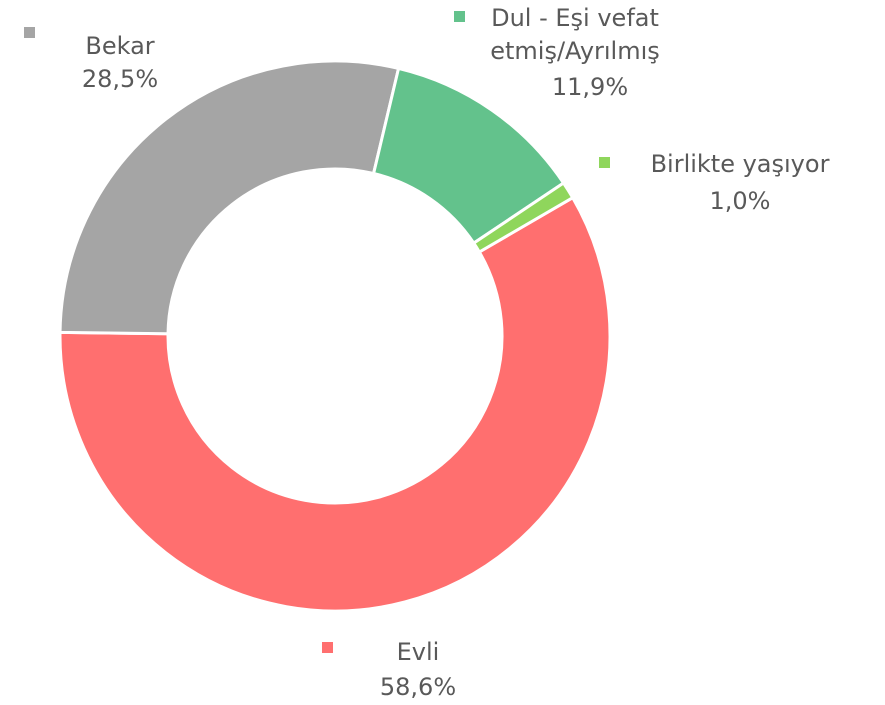 The height and width of the screenshot is (705, 885). I want to click on donut-slice, so click(523, 217).